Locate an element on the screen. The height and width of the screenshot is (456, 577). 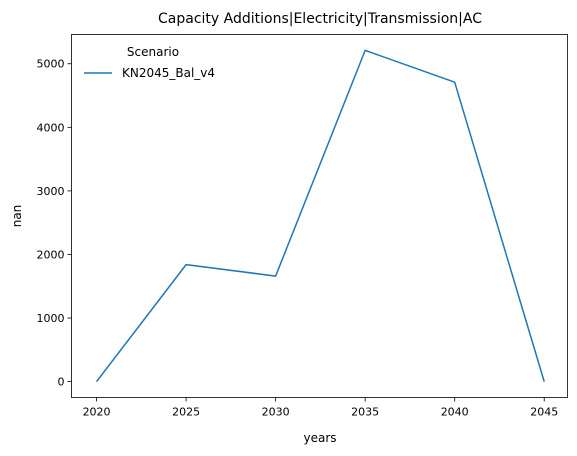
x-tick-label: 2020 is located at coordinates (97, 412).